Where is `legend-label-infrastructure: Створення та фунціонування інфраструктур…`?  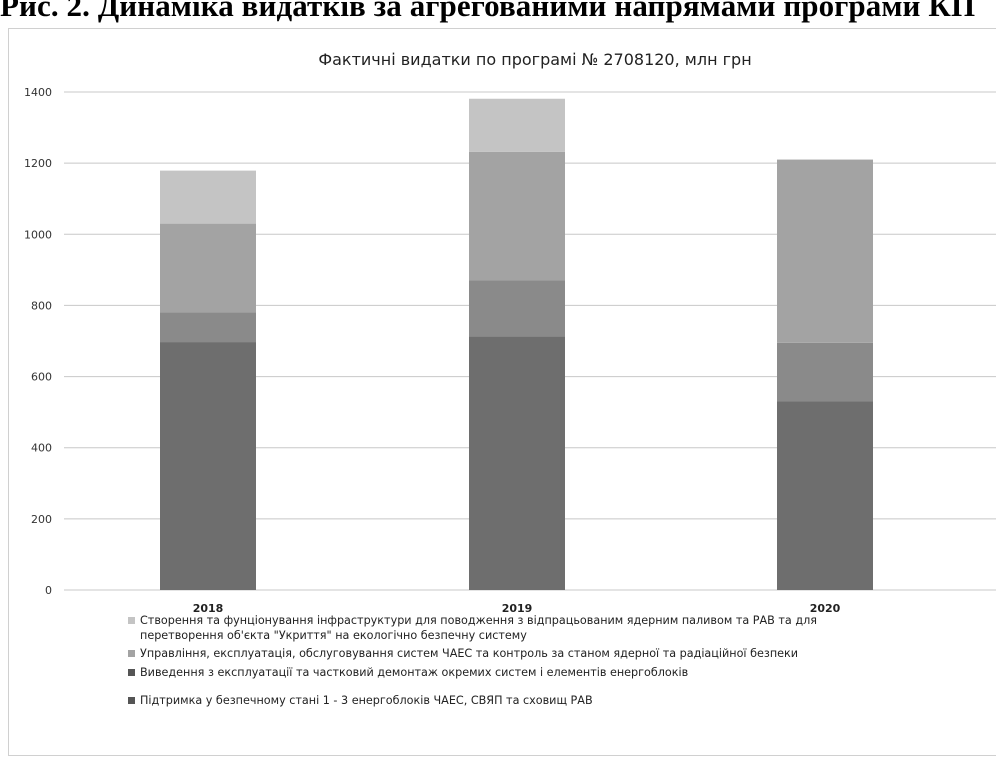
legend-label-infrastructure: Створення та фунціонування інфраструктур… is located at coordinates (478, 628).